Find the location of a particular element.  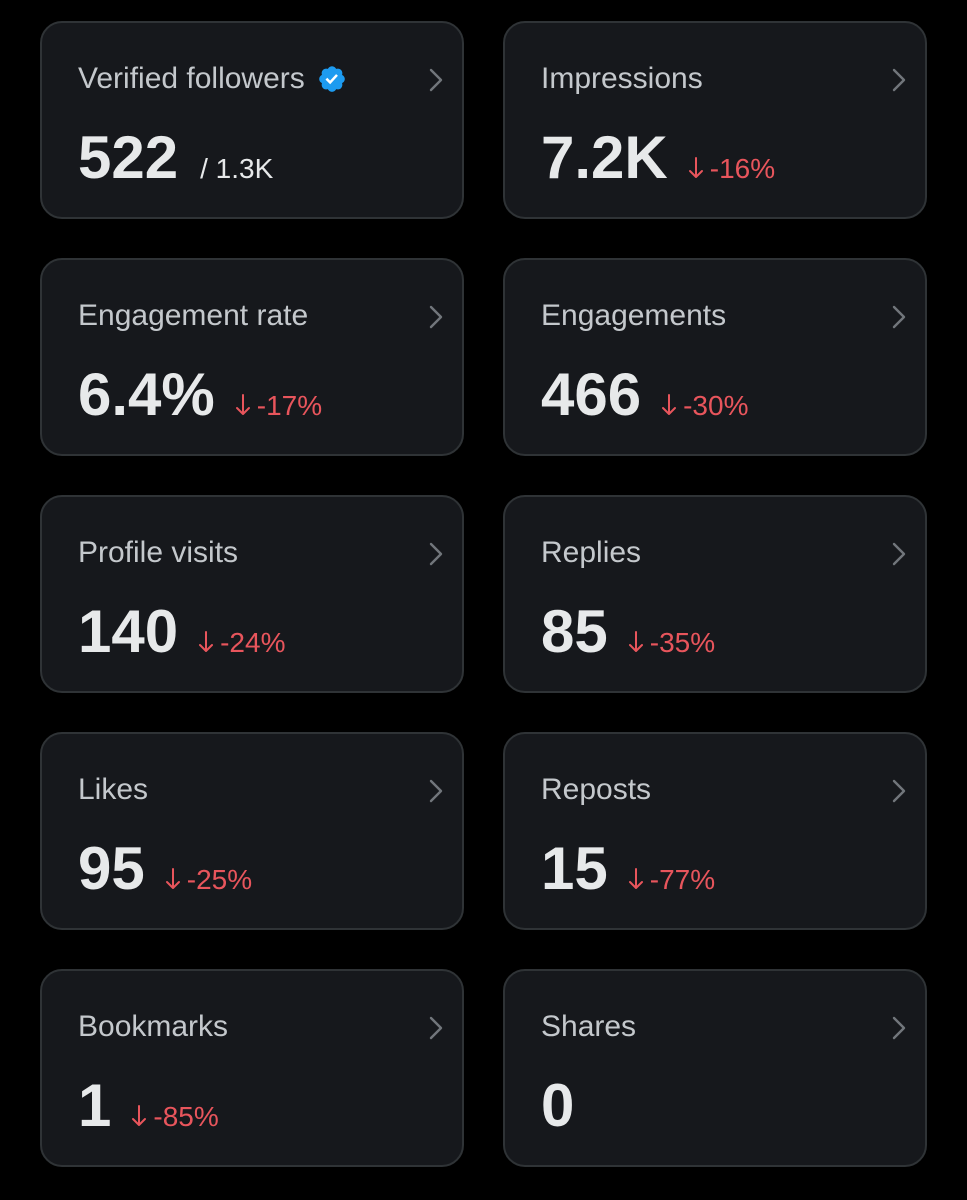

value-row: 1 -85% is located at coordinates (148, 1106).